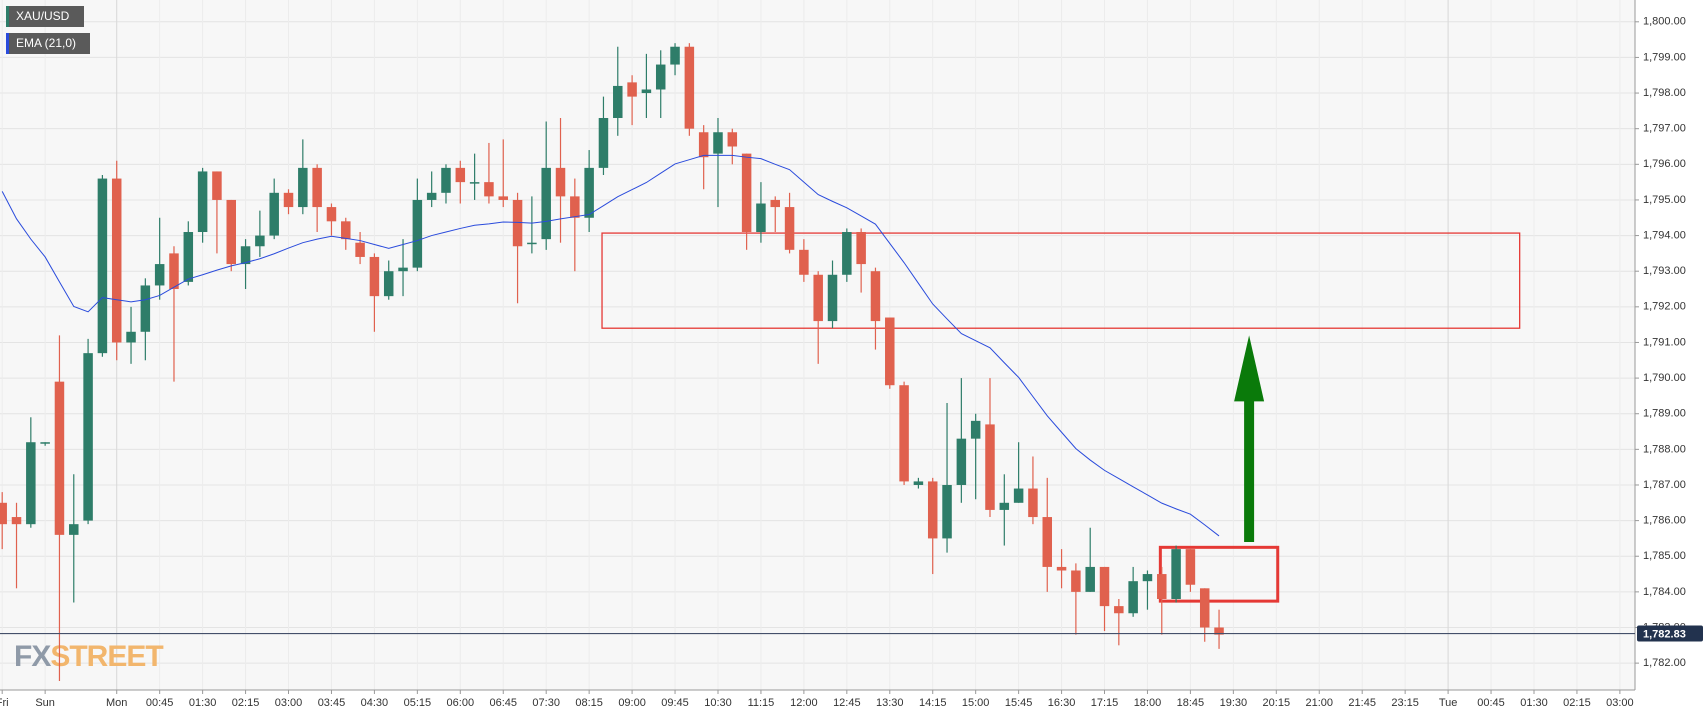 The width and height of the screenshot is (1707, 712). What do you see at coordinates (1062, 703) in the screenshot?
I see `x-tick-label: 16:30` at bounding box center [1062, 703].